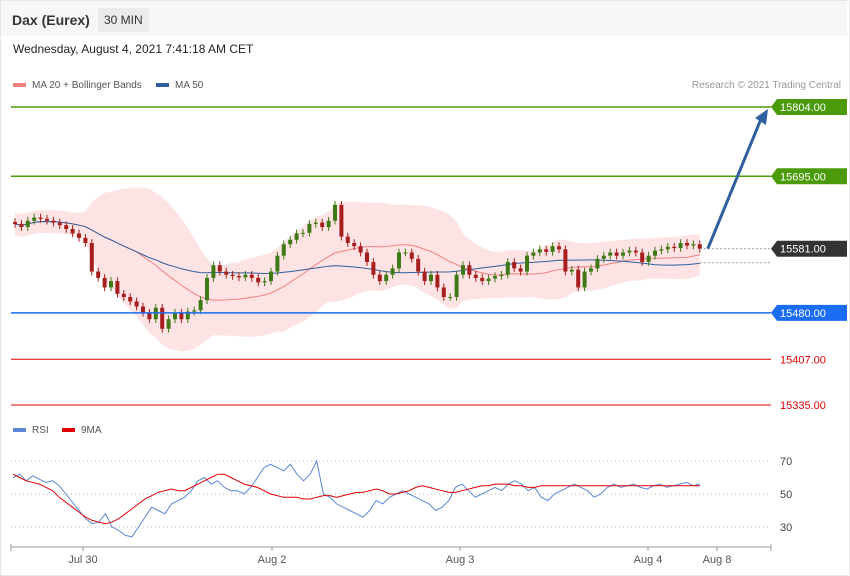  Describe the element at coordinates (272, 560) in the screenshot. I see `x-tick-label: Aug 2` at that location.